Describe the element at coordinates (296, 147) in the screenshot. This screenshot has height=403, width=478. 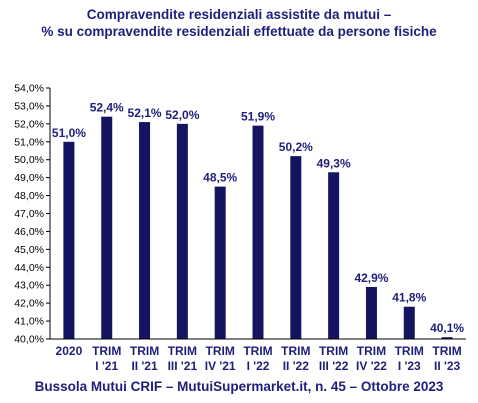
I see `data-label: 50,2%` at that location.